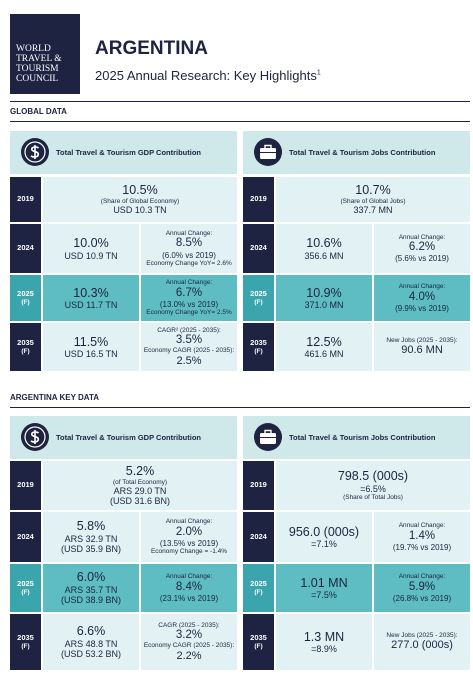 The width and height of the screenshot is (473, 700). What do you see at coordinates (39, 59) in the screenshot?
I see `logo-line: TRAVEL &` at bounding box center [39, 59].